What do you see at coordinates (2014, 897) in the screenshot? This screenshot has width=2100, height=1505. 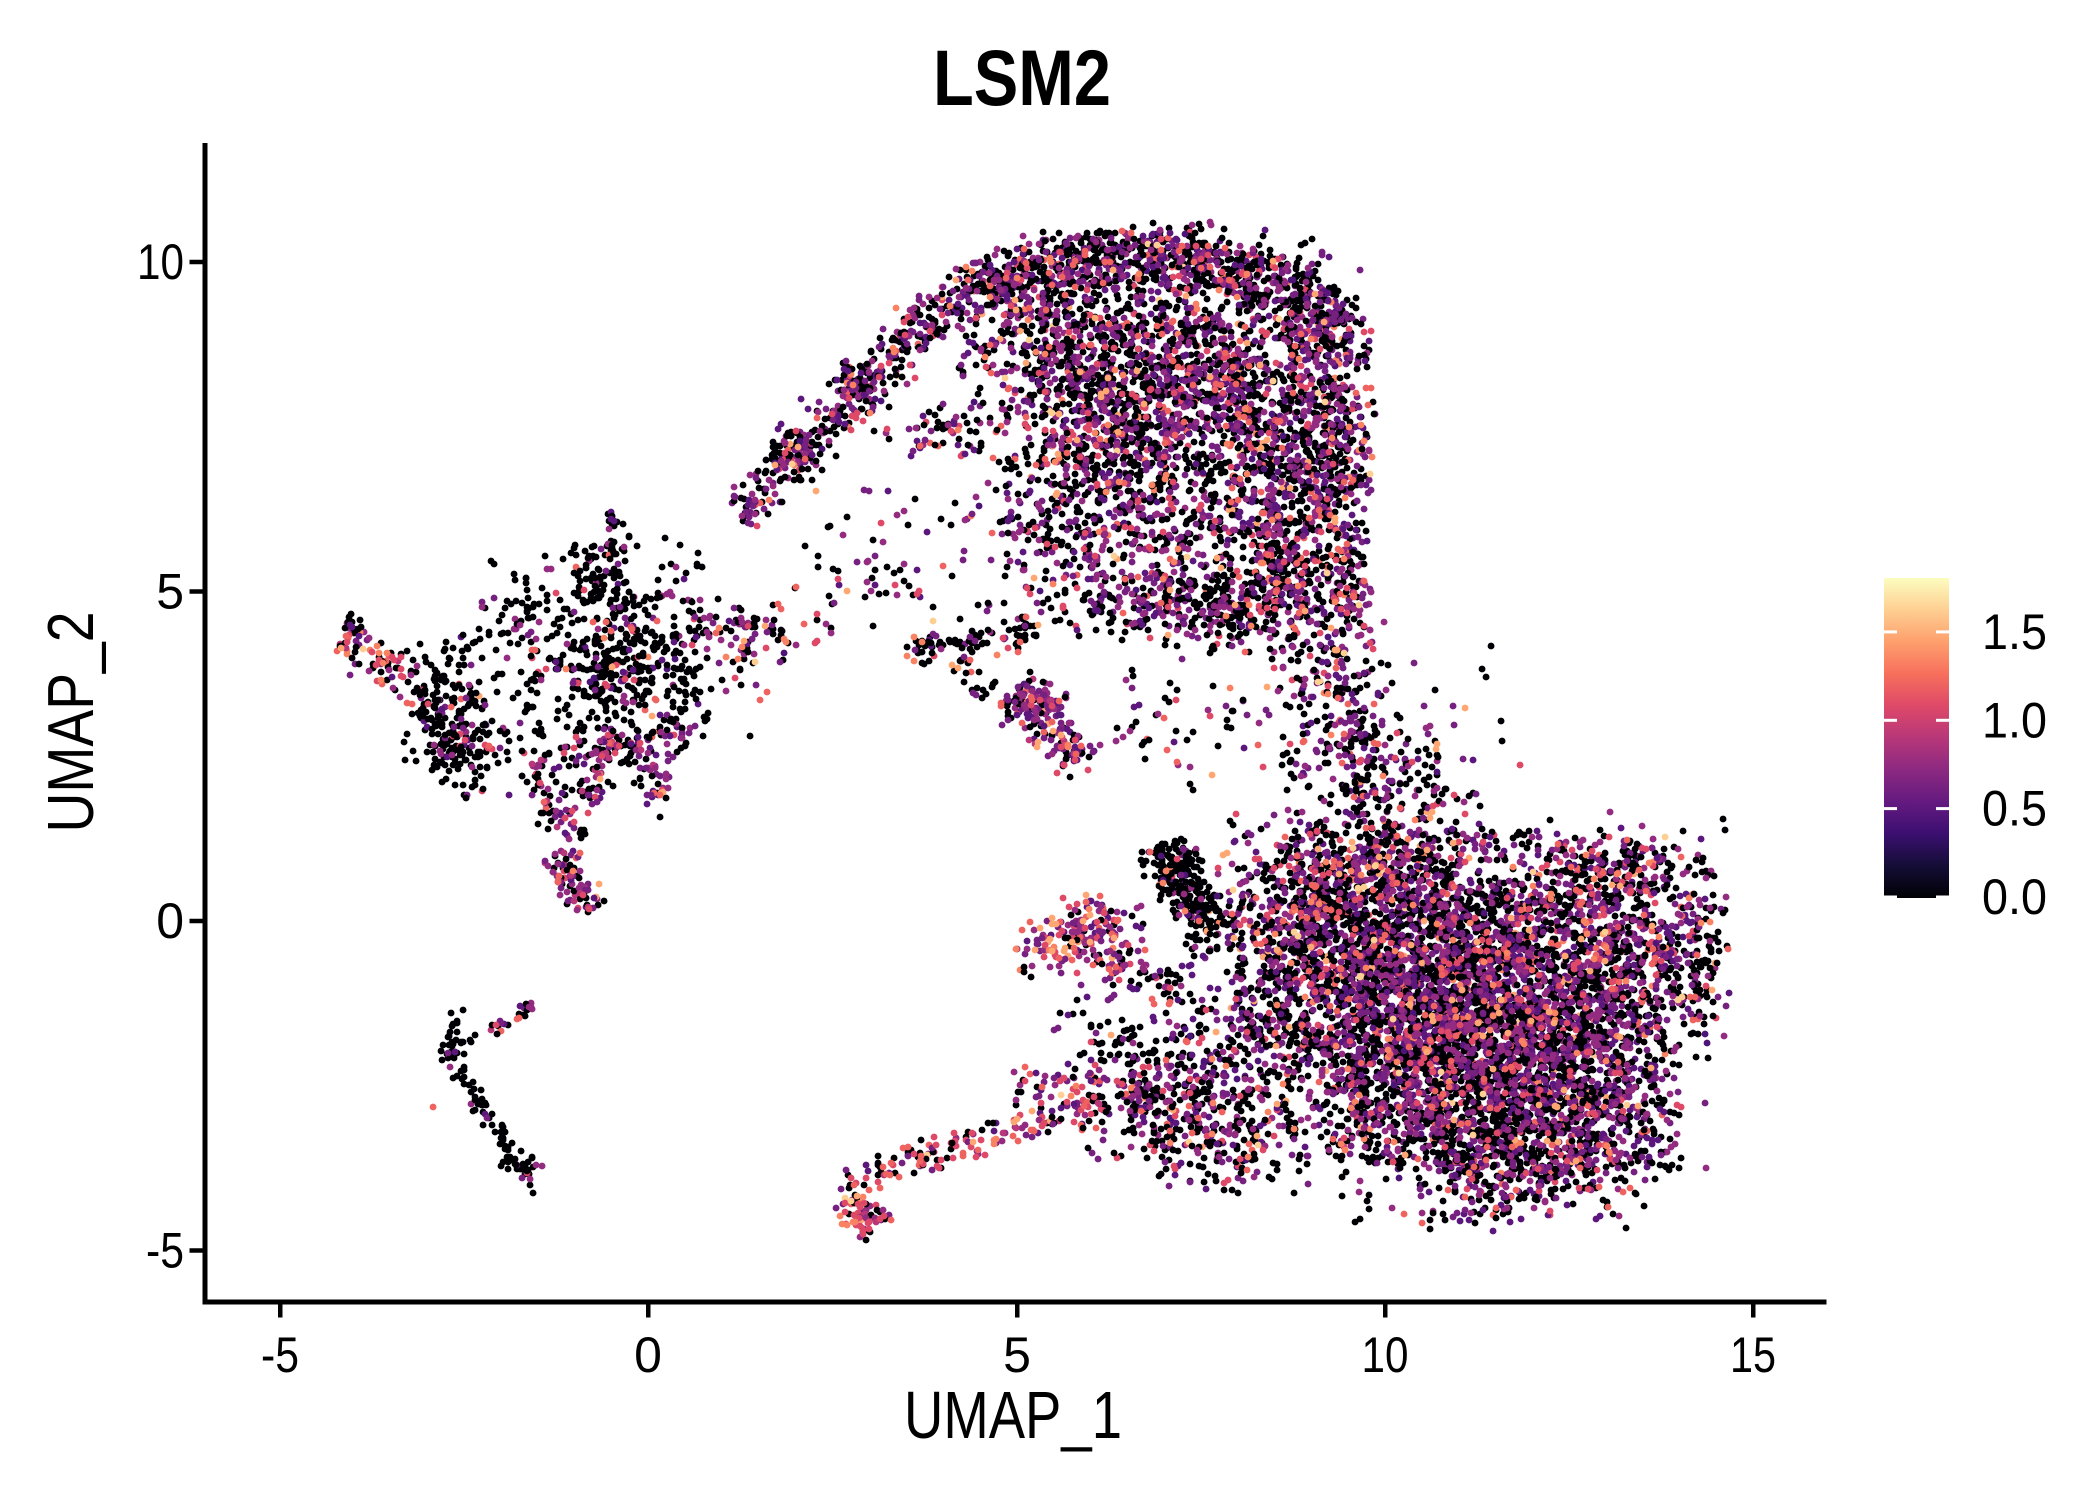 I see `svg-text: 0.0` at bounding box center [2014, 897].